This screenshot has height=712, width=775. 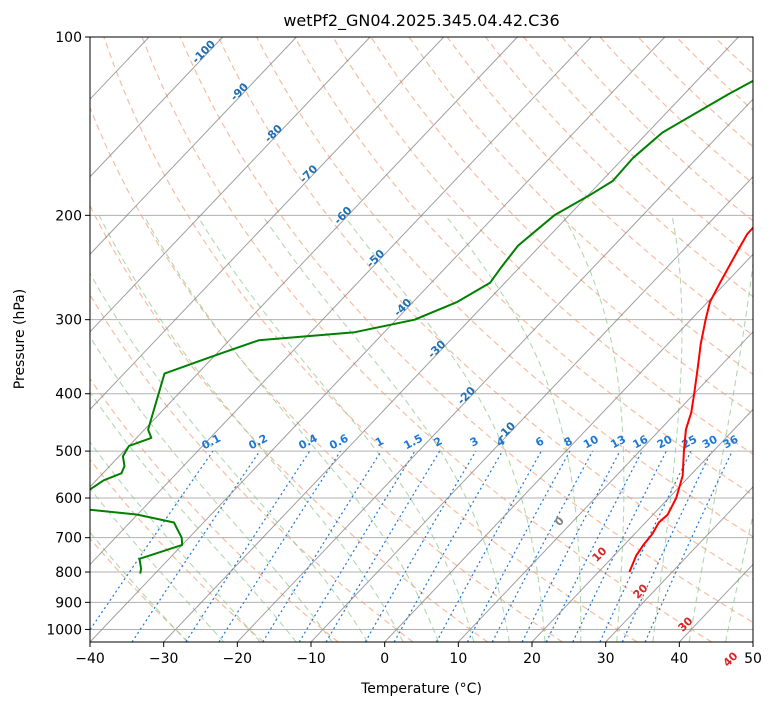 What do you see at coordinates (68, 573) in the screenshot?
I see `y-tick-label: 800` at bounding box center [68, 573].